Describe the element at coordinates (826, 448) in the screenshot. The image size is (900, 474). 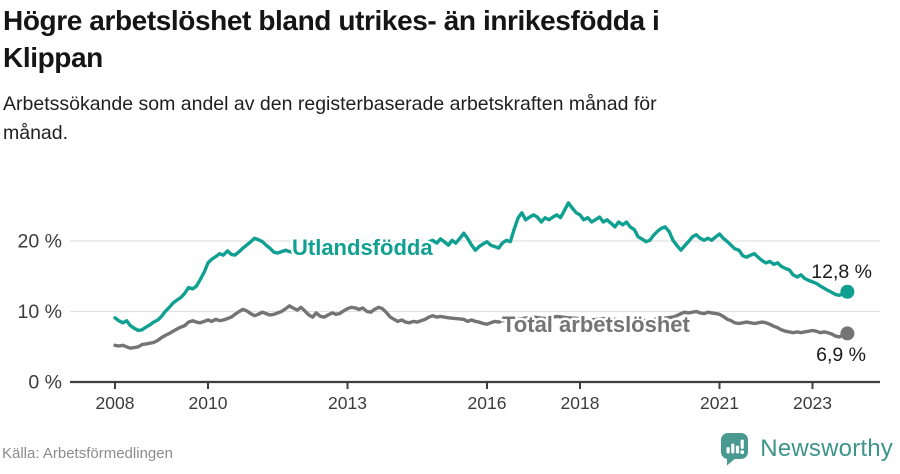
I see `brand-name: Newsworthy` at that location.